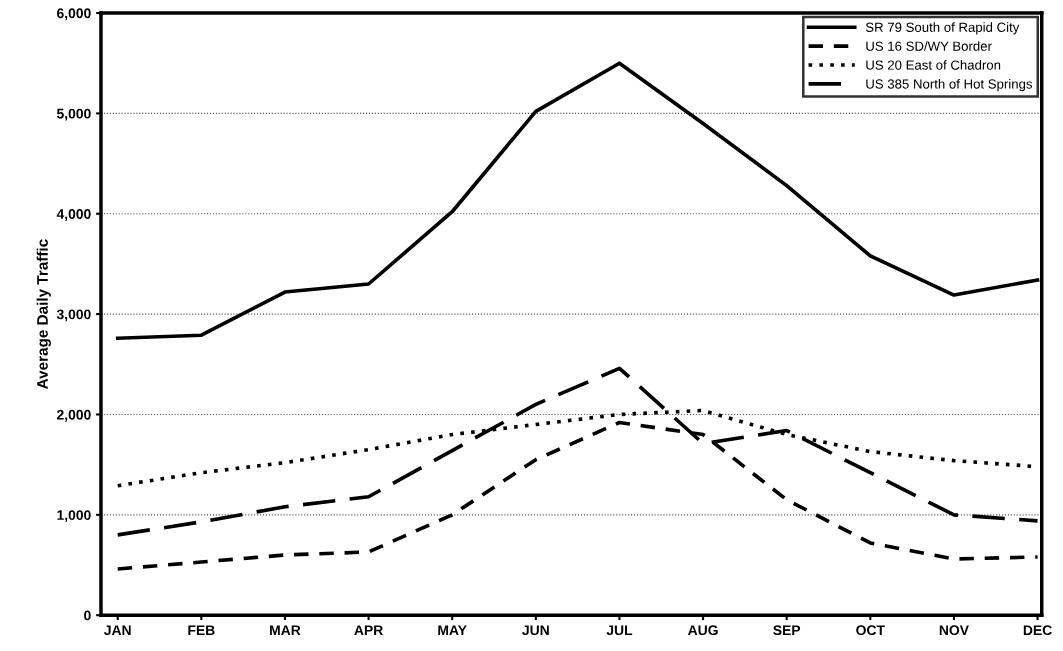 Image resolution: width=1063 pixels, height=651 pixels. I want to click on y-tick-label: 3,000, so click(73, 315).